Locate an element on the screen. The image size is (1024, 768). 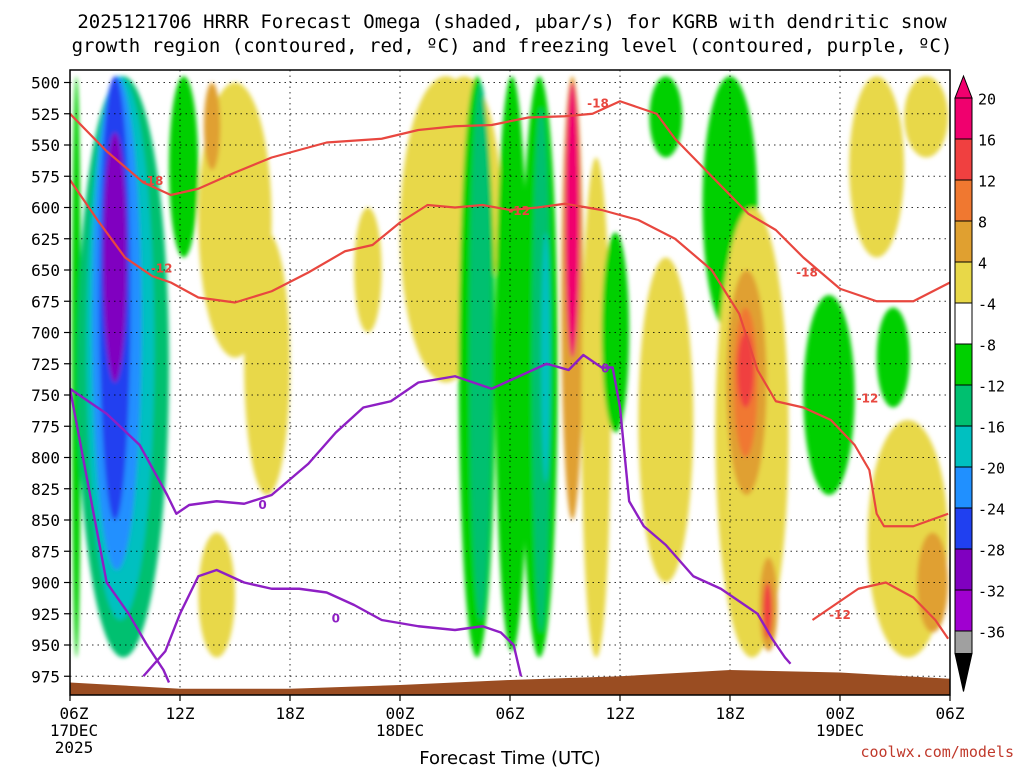
y-tick-label: 525 is located at coordinates (45, 114).